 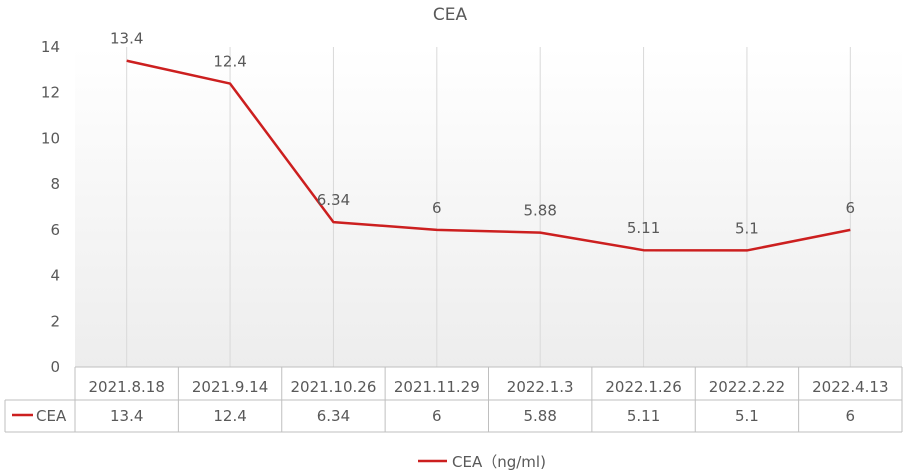 What do you see at coordinates (50, 207) in the screenshot?
I see `y-axis: 0 2 4 6 8 10 12 14` at bounding box center [50, 207].